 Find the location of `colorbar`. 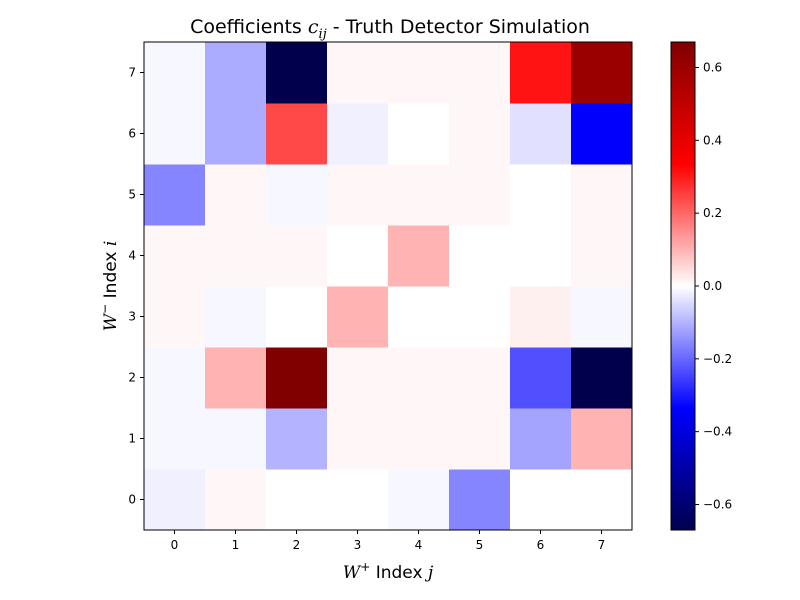

colorbar is located at coordinates (683, 286).